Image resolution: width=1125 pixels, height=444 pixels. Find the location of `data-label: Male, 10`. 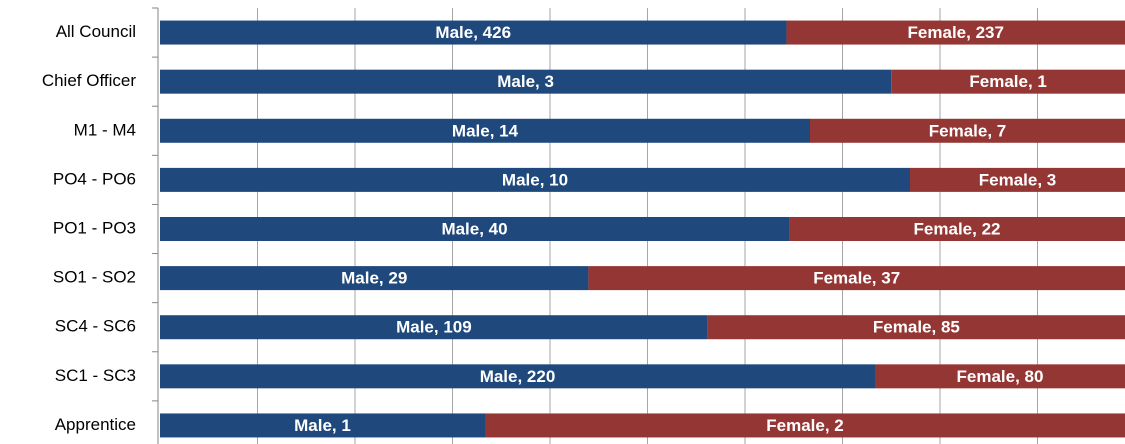

data-label: Male, 10 is located at coordinates (535, 179).